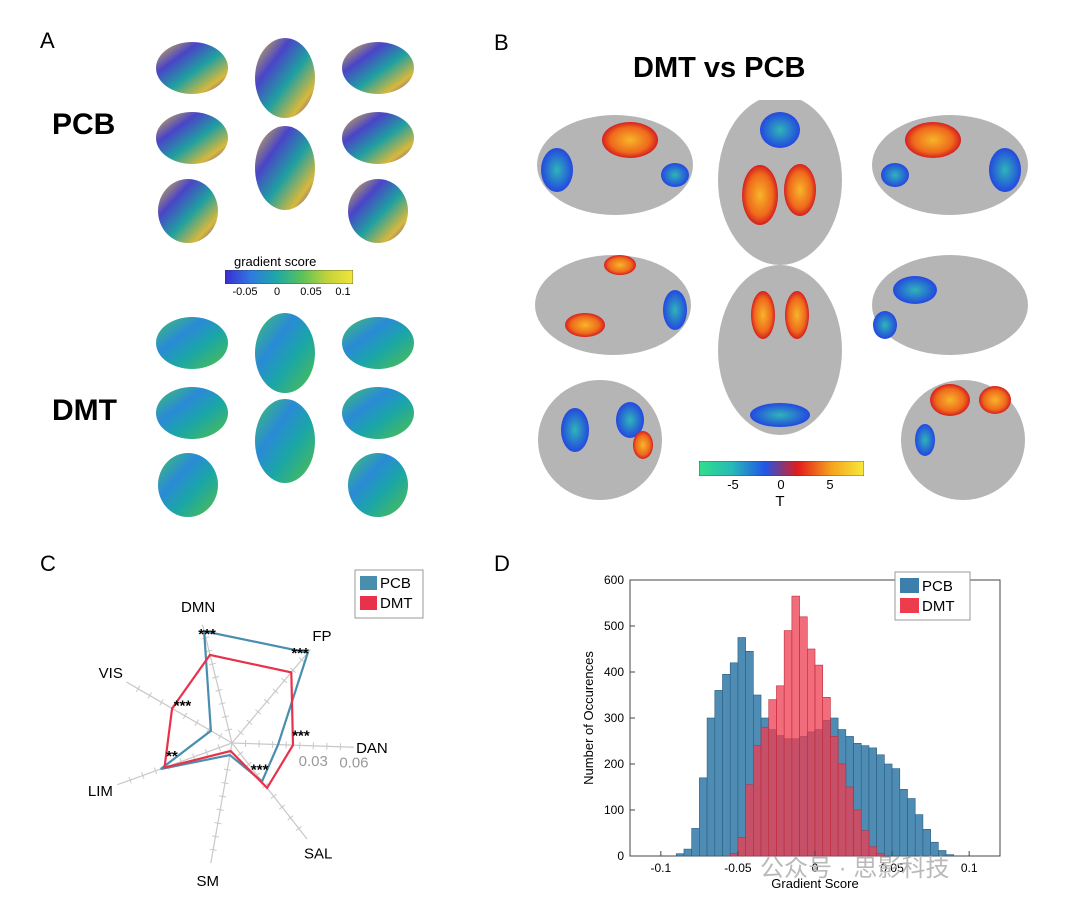 Image resolution: width=1080 pixels, height=908 pixels. What do you see at coordinates (389, 594) in the screenshot?
I see `radar-legend: PCB DMT` at bounding box center [389, 594].